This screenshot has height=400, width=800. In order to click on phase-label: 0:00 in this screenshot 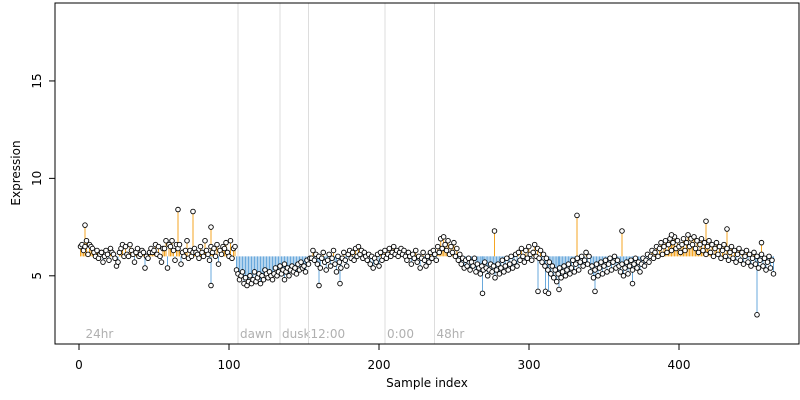, I will do `click(400, 334)`.